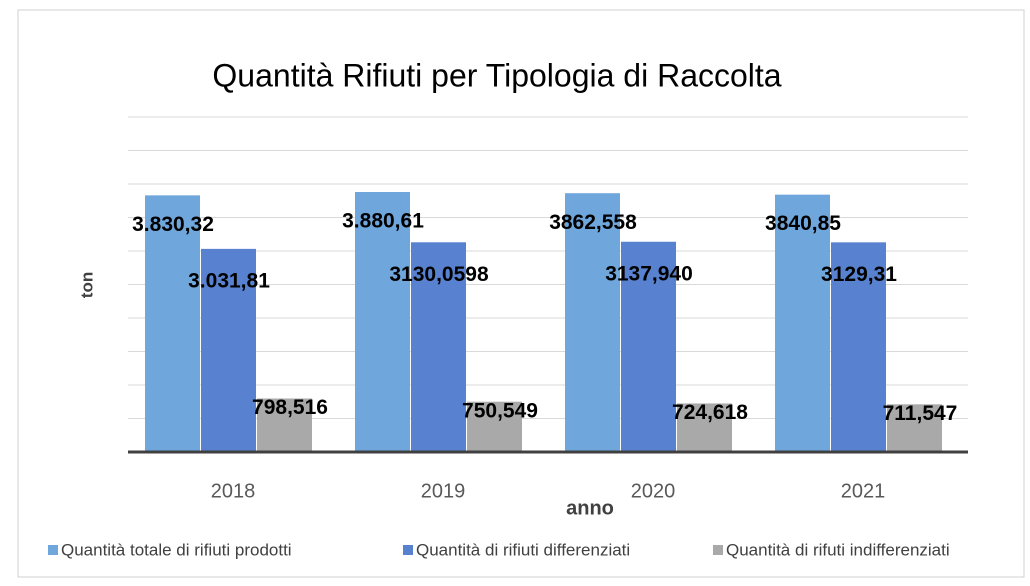 The width and height of the screenshot is (1030, 586). Describe the element at coordinates (653, 491) in the screenshot. I see `x-tick-label: 2020` at that location.